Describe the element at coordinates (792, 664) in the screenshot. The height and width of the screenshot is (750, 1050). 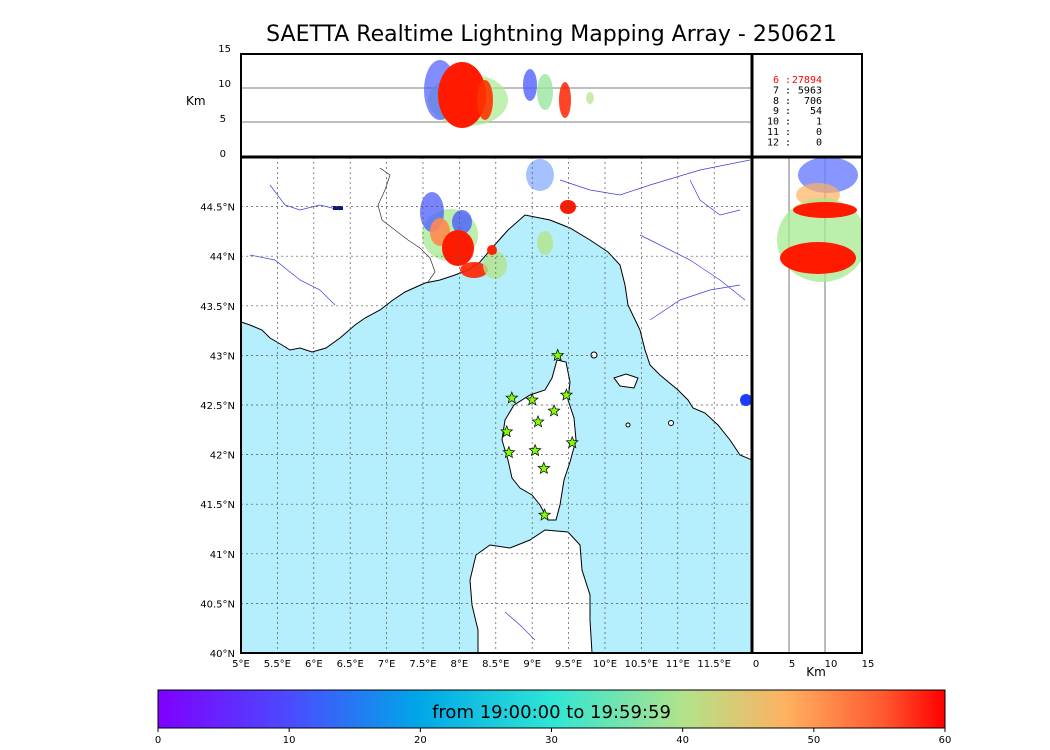
I see `side-xtick: 5` at that location.